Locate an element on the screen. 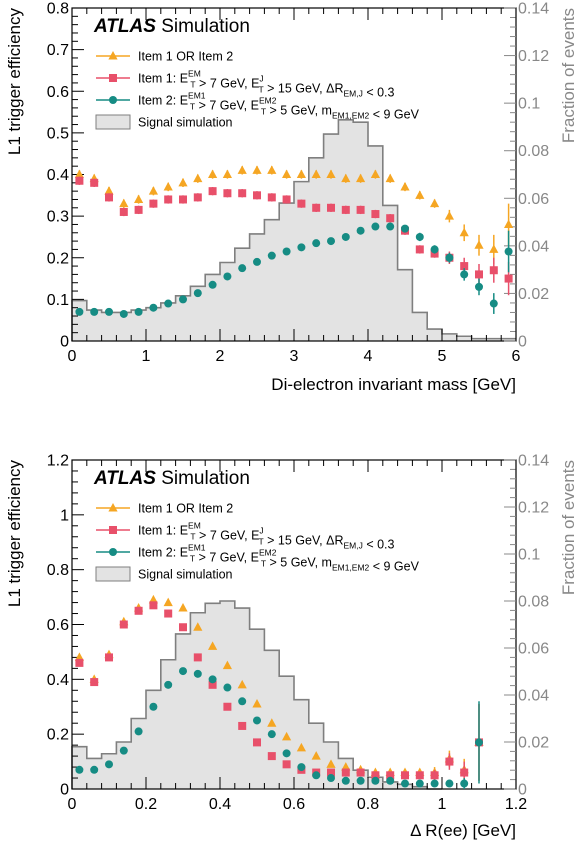 Image resolution: width=580 pixels, height=856 pixels. legend-item-or: Item 1 OR Item 2 is located at coordinates (164, 509).